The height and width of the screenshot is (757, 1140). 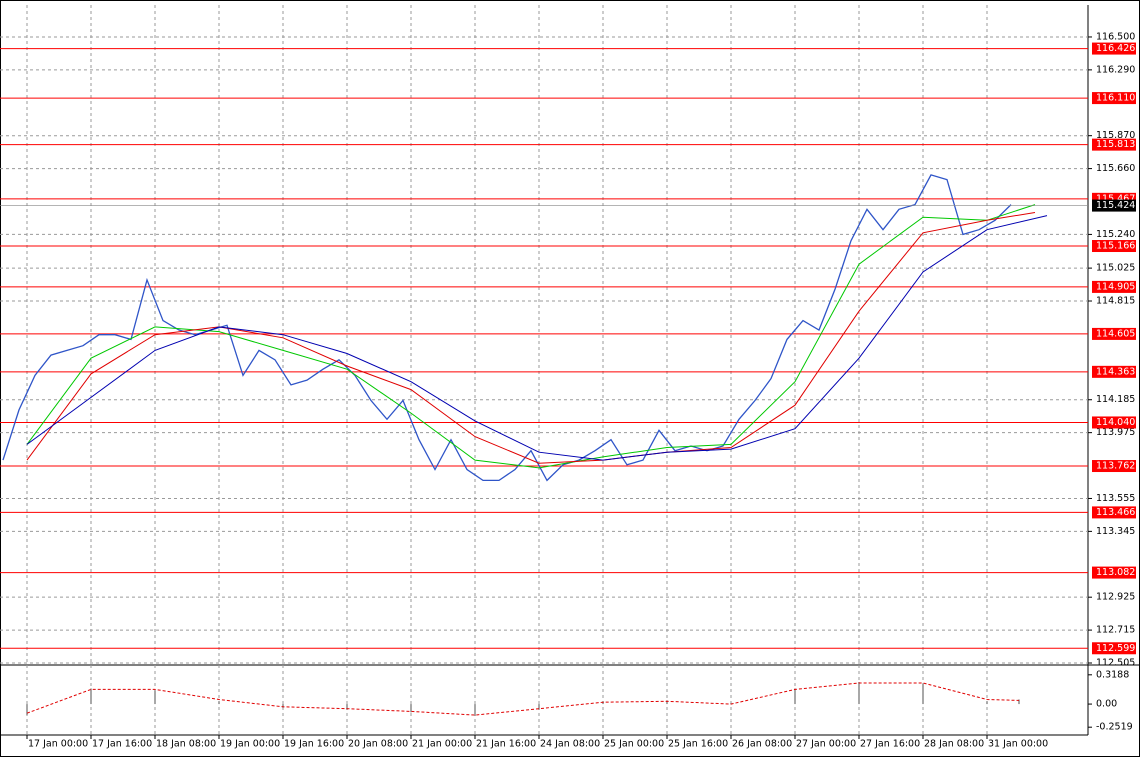 What do you see at coordinates (1018, 744) in the screenshot?
I see `x-tick-label: 31 Jan 00:00` at bounding box center [1018, 744].